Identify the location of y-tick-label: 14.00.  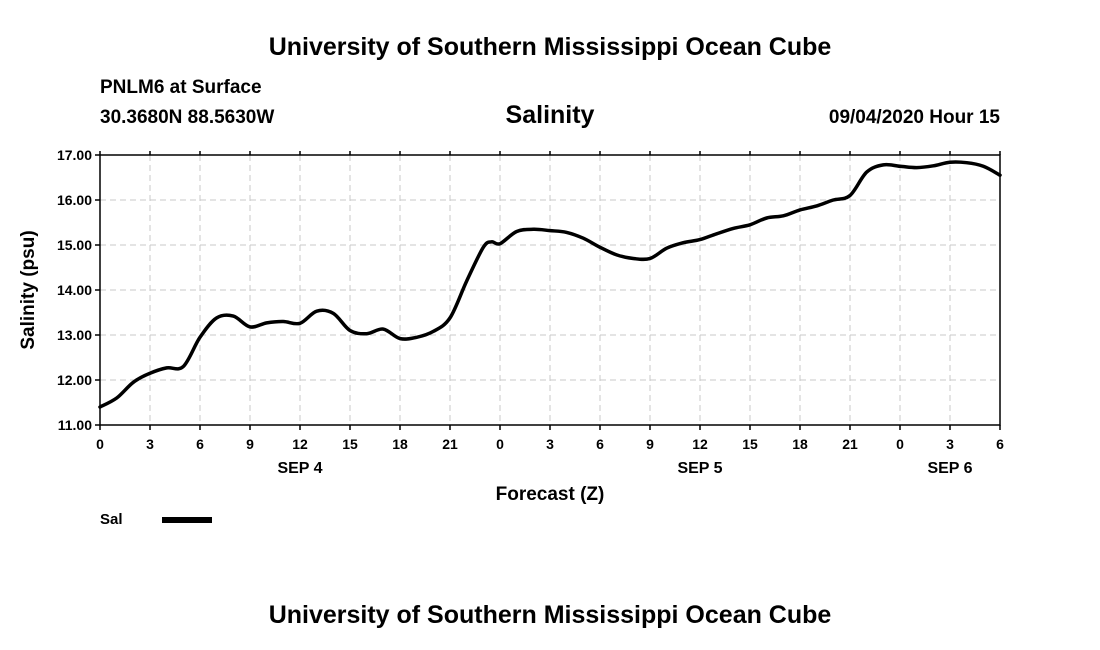
(74, 290).